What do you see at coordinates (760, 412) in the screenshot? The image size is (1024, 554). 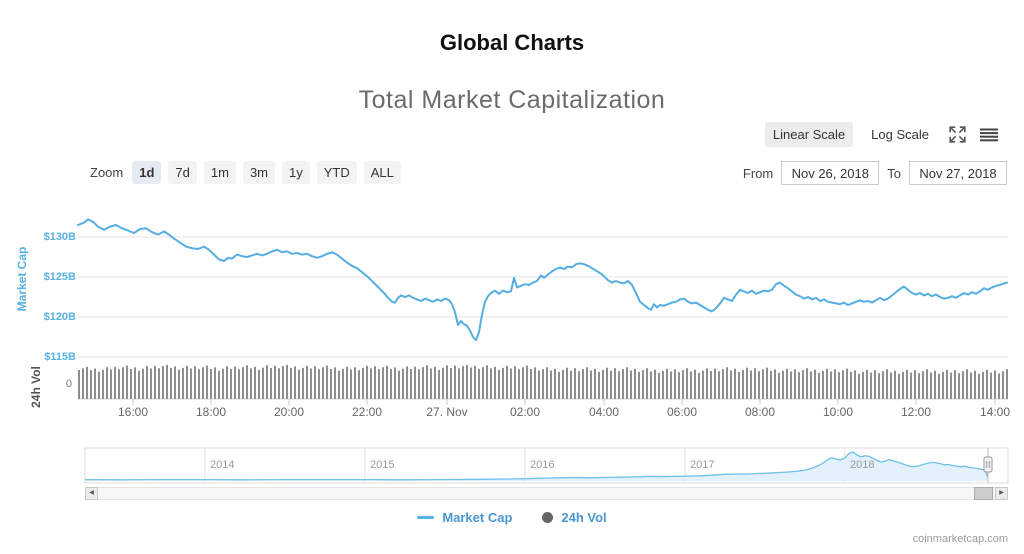 I see `x-axis-label: 08:00` at bounding box center [760, 412].